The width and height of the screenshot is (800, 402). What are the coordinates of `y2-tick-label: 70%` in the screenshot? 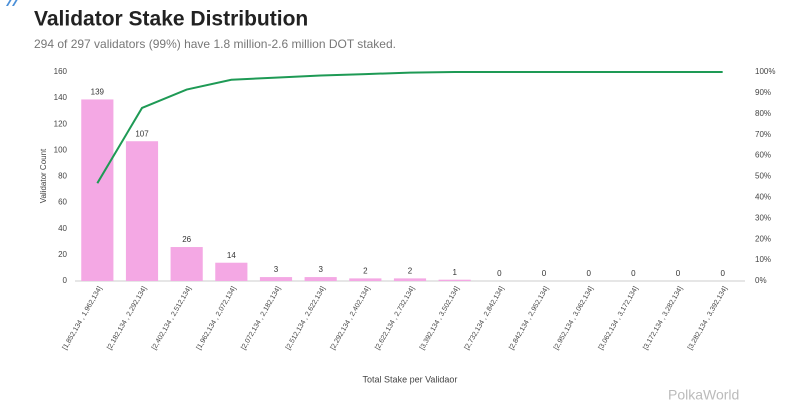 It's located at (763, 134).